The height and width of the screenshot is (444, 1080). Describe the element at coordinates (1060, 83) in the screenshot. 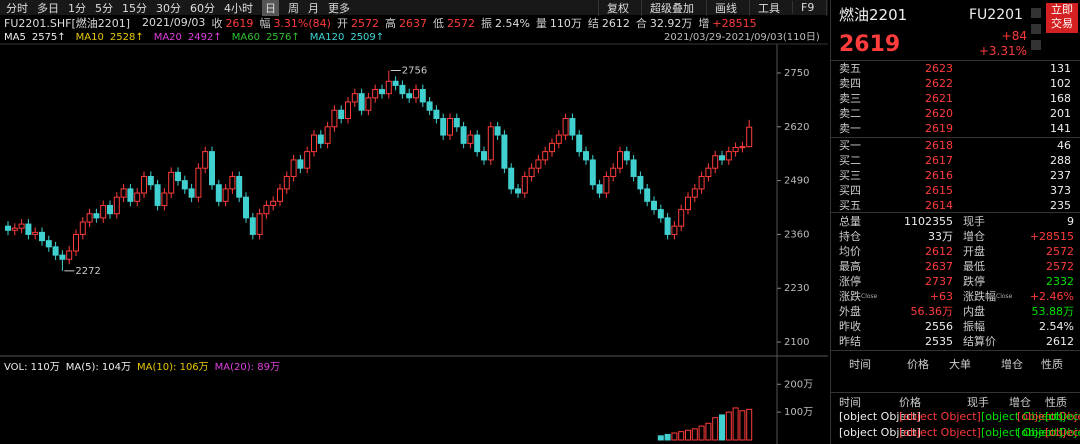

I see `book-volume: 102` at that location.